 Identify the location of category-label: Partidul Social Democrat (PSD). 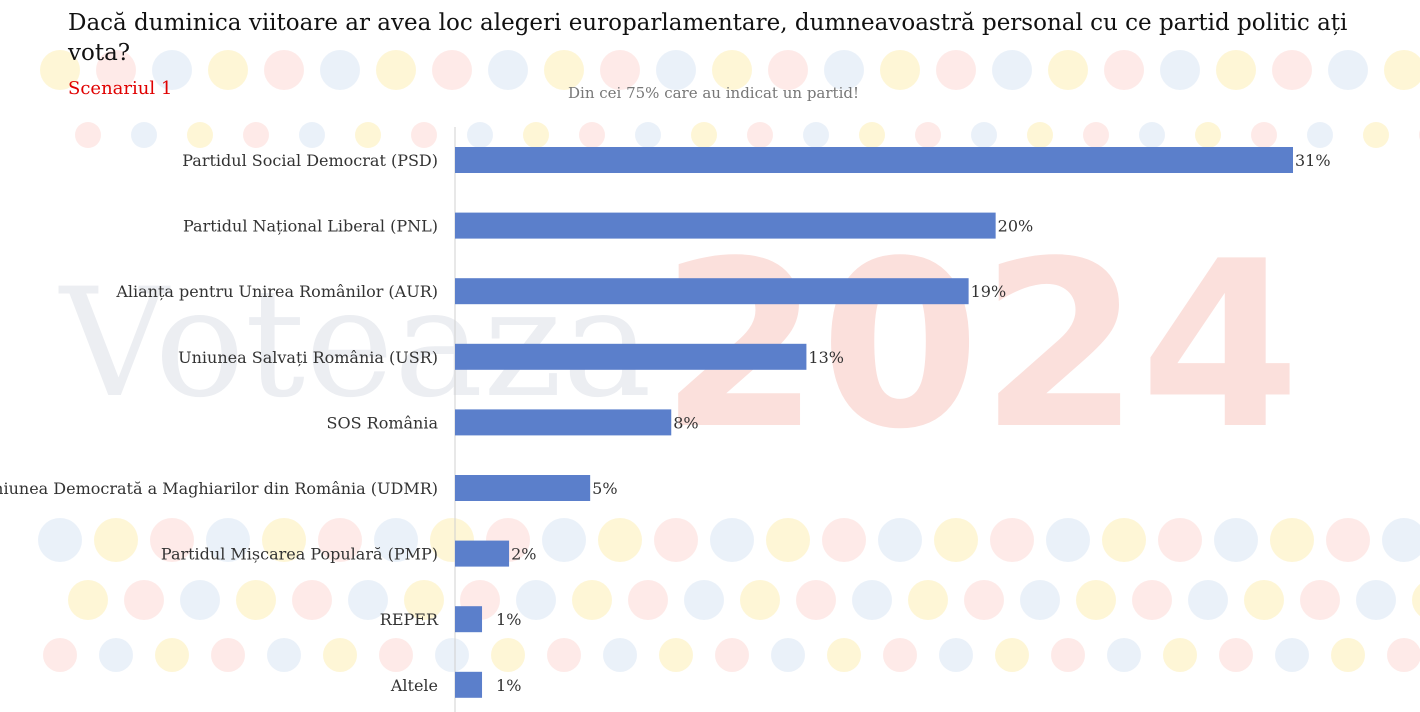
(310, 160).